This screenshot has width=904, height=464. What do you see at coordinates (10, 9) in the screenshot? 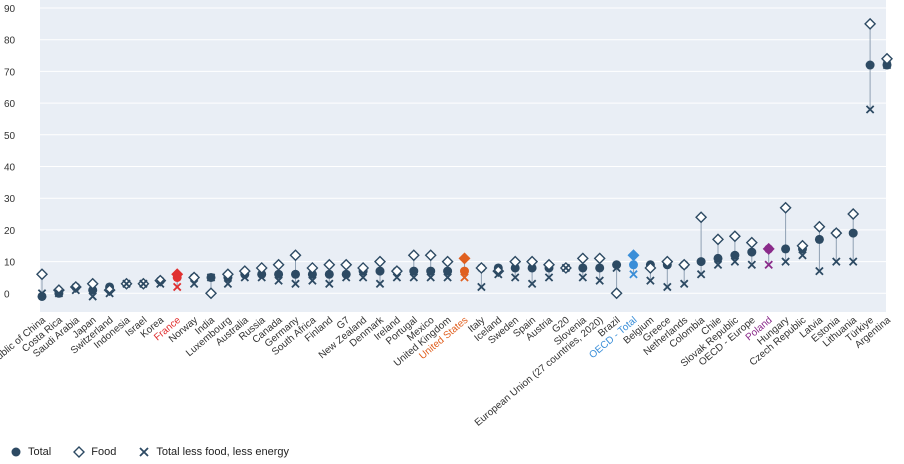
I see `y-tick-label: 90` at bounding box center [10, 9].